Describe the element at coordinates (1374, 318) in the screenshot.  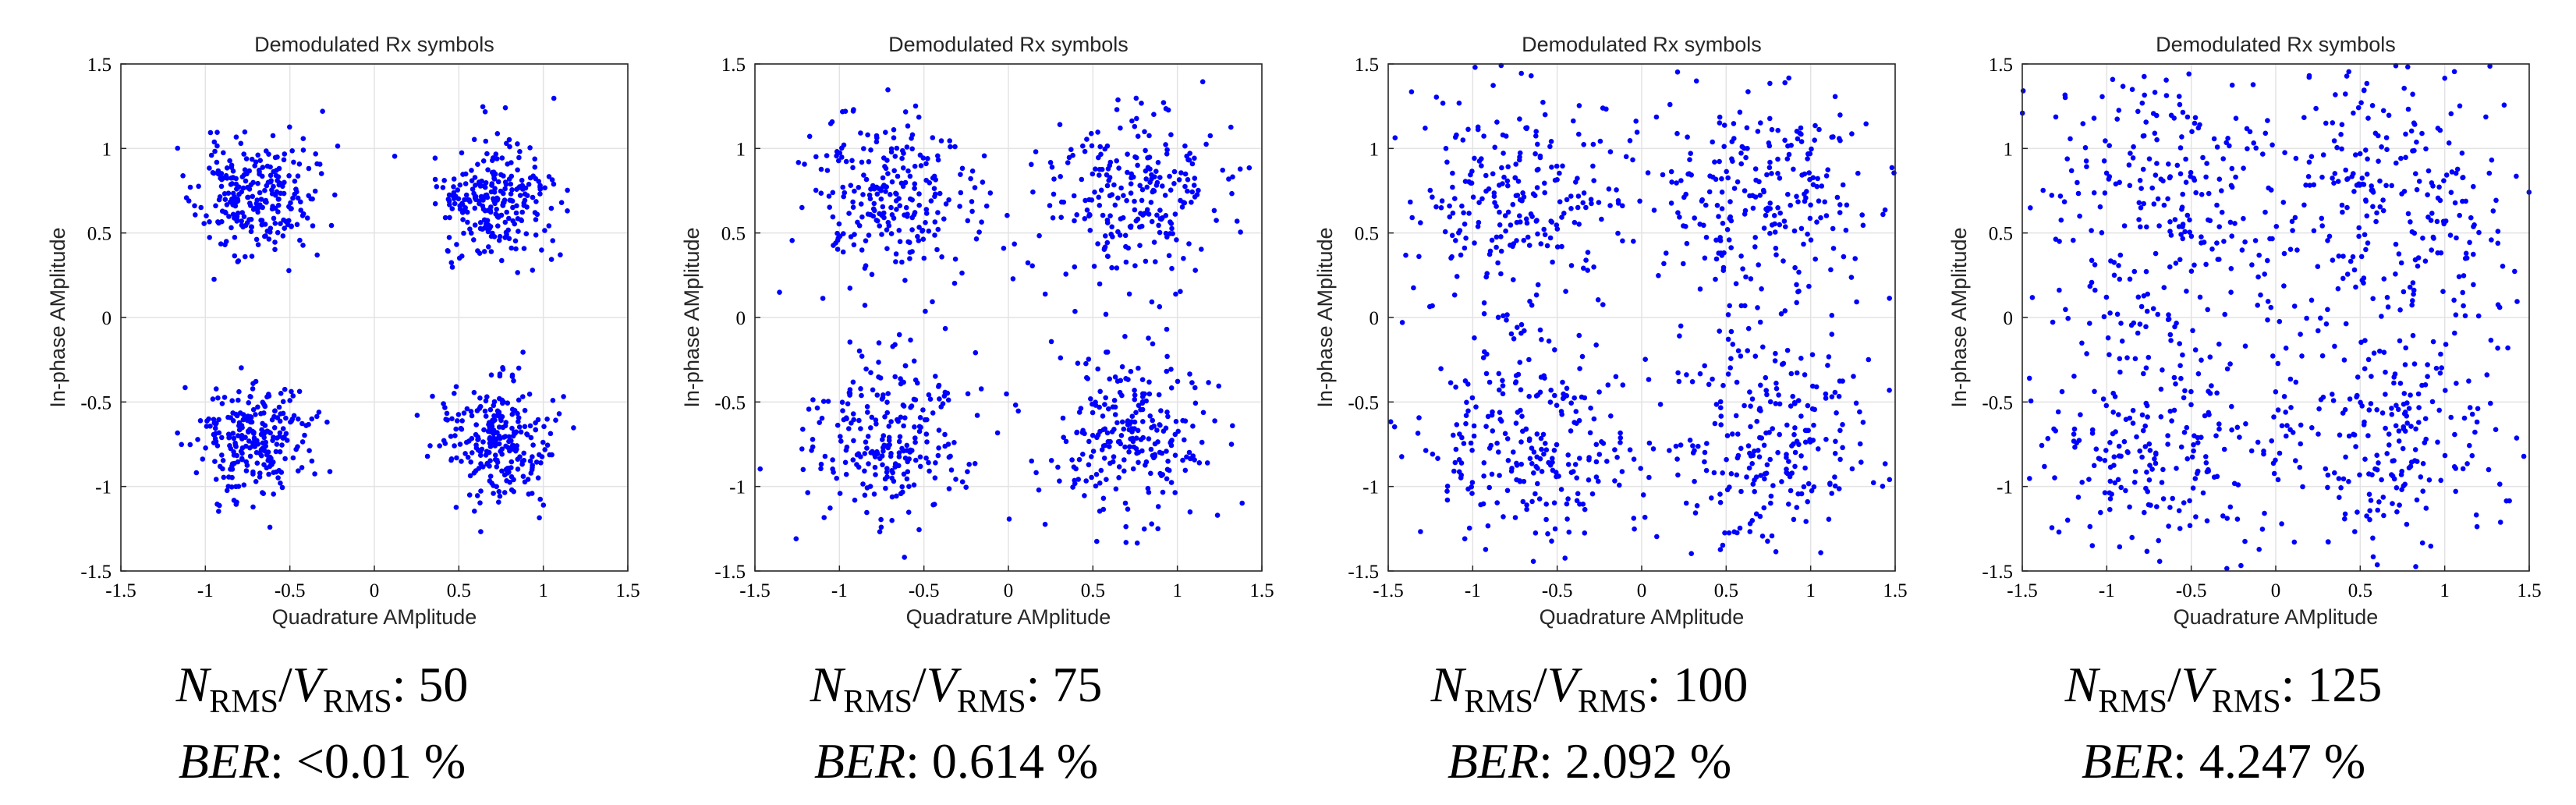
I see `y-tick-label: 0` at that location.